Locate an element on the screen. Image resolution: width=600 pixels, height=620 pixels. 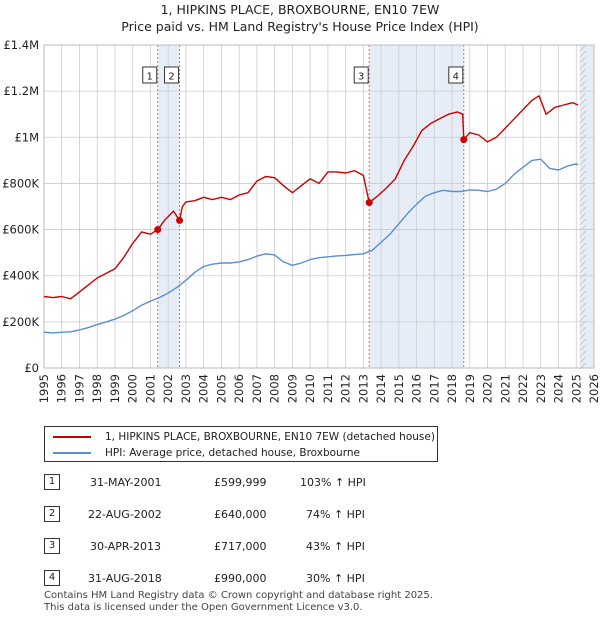
event-labels: 1 2 3 4 is located at coordinates (303, 75).